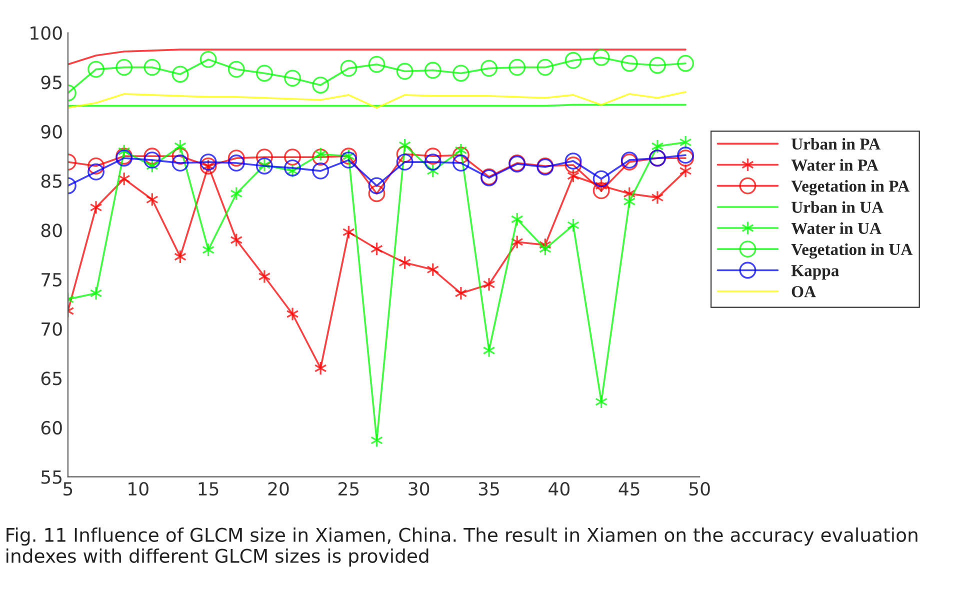  What do you see at coordinates (51, 379) in the screenshot?
I see `y-tick-label: 65` at bounding box center [51, 379].